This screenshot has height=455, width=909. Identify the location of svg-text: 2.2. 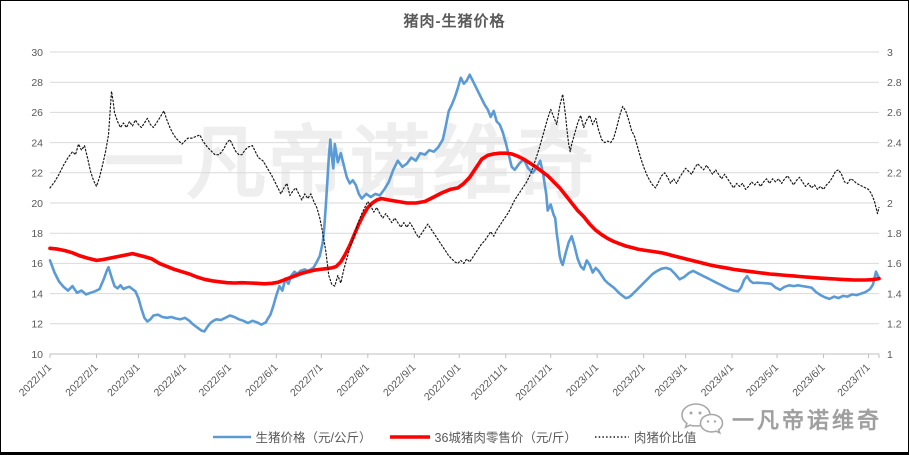
(894, 174).